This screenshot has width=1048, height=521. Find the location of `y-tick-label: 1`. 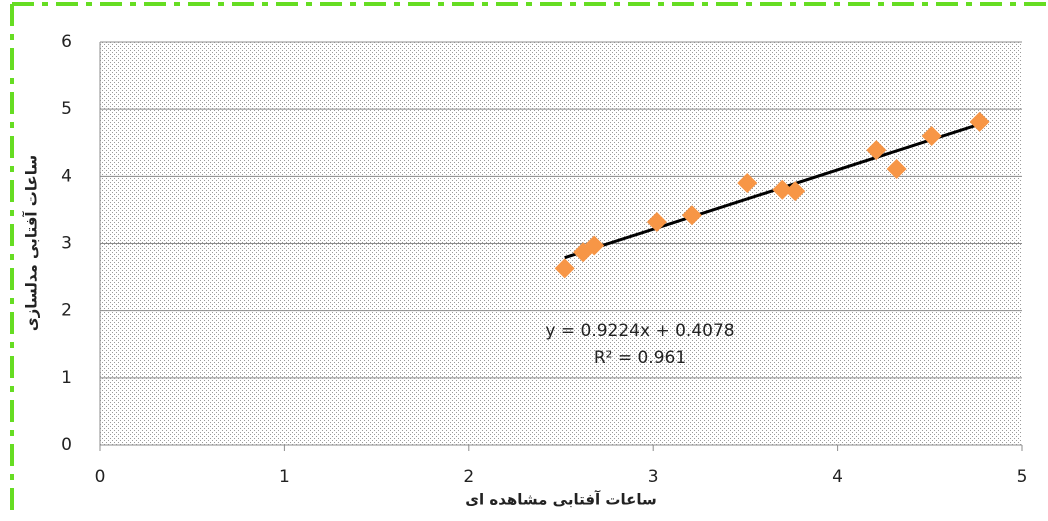

y-tick-label: 1 is located at coordinates (66, 378).